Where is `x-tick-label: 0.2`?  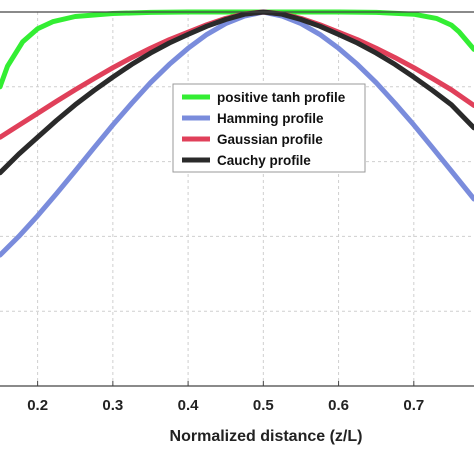
x-tick-label: 0.2 is located at coordinates (37, 405).